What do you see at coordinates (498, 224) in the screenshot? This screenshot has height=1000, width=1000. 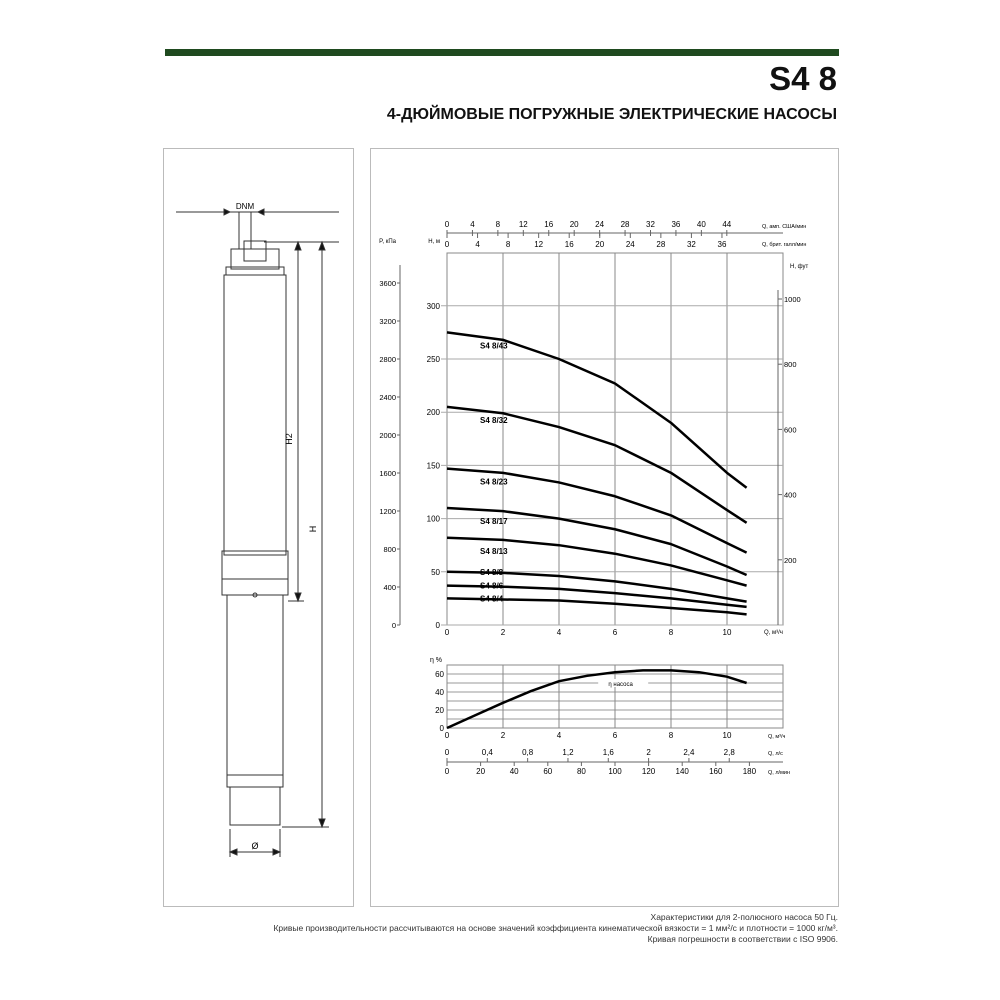 I see `top-axis1-tick-label: 8` at bounding box center [498, 224].